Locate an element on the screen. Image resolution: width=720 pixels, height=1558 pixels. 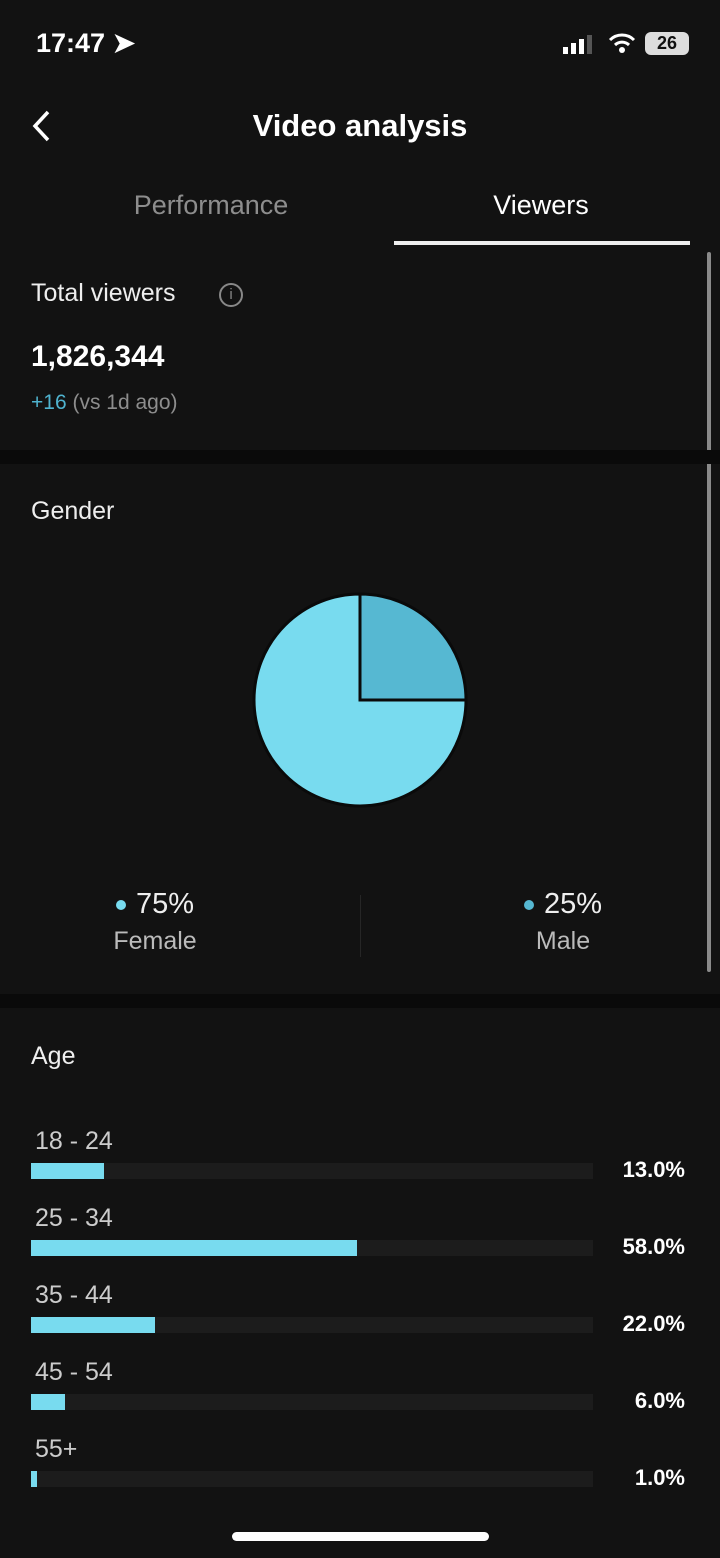
legend-separator is located at coordinates (360, 926).